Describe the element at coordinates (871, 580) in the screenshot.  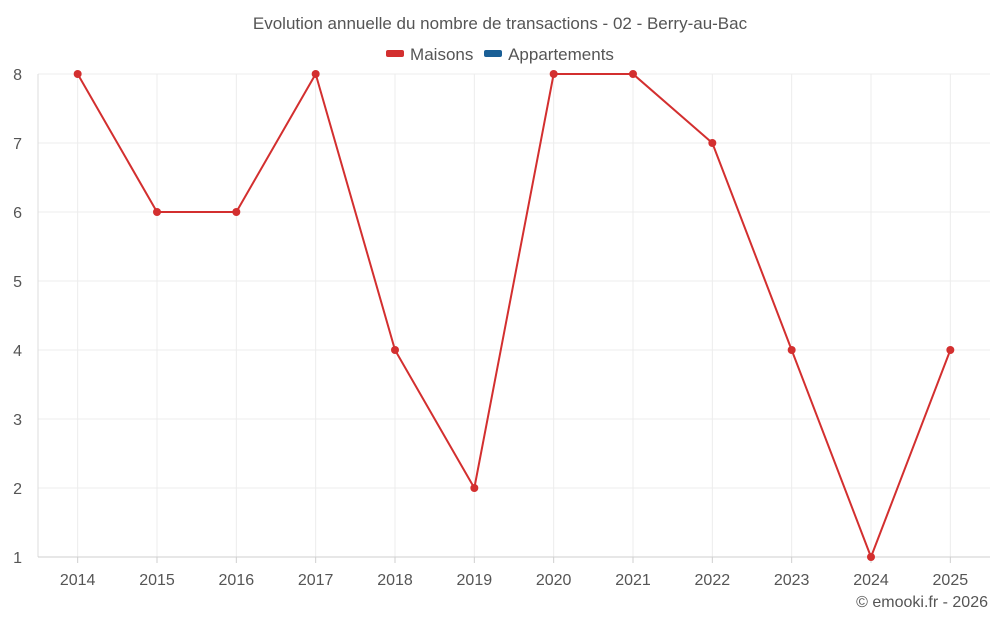
I see `x-tick-label: 2024` at that location.